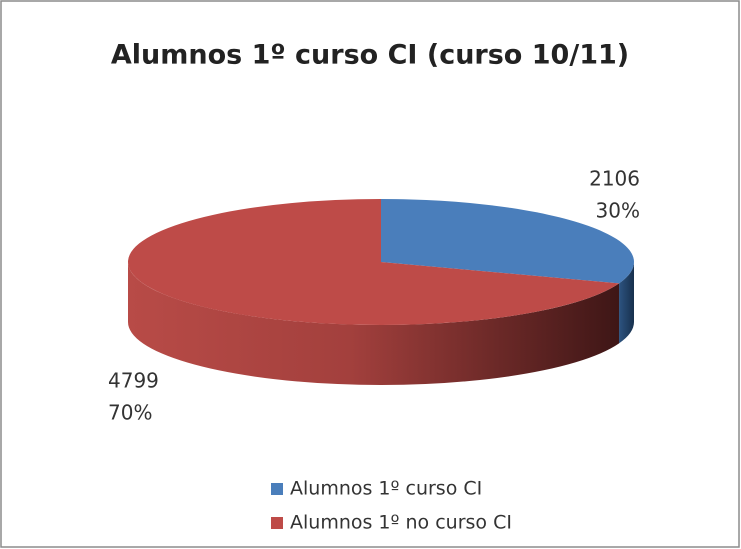  Describe the element at coordinates (618, 211) in the screenshot. I see `data-label-percent: 30%` at that location.